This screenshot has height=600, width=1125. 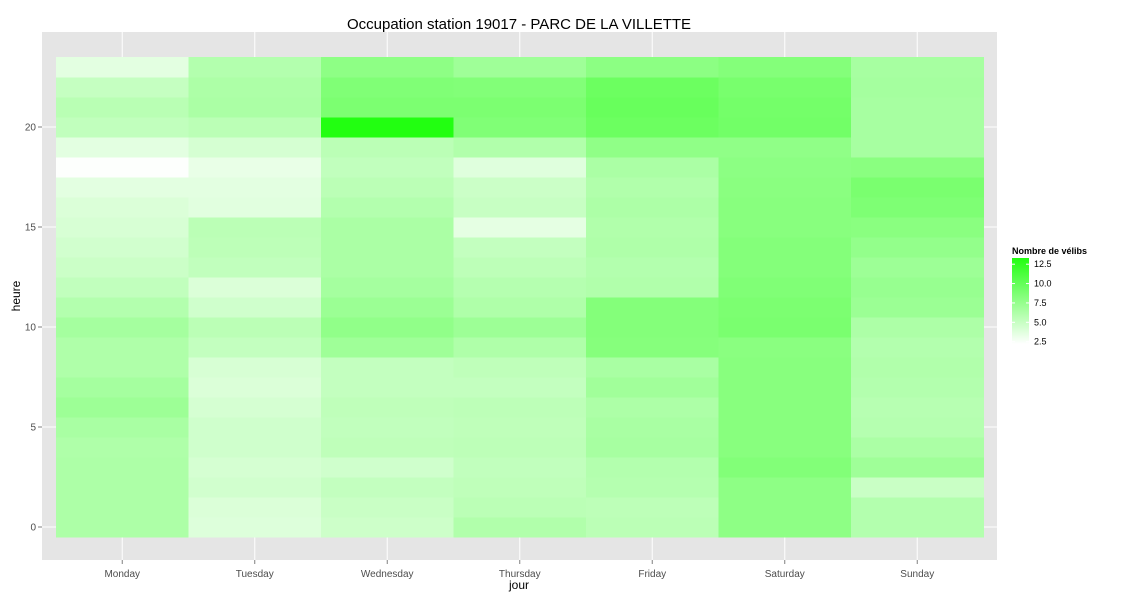 I want to click on y-axis-title: heure, so click(x=16, y=295).